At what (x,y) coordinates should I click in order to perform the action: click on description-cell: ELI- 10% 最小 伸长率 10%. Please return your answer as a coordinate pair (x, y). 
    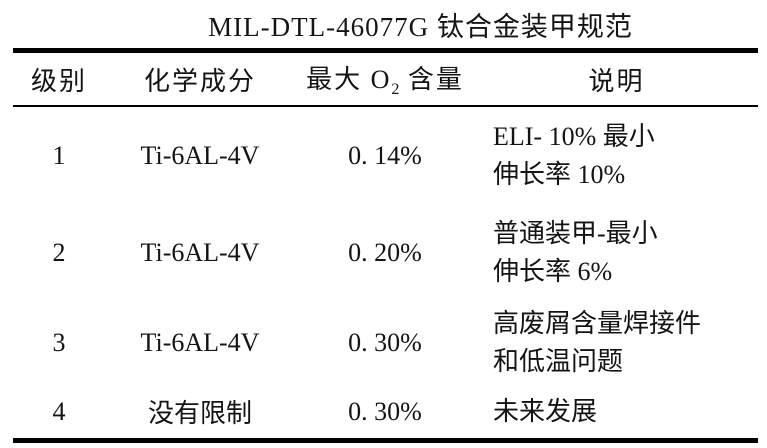
    Looking at the image, I should click on (616, 156).